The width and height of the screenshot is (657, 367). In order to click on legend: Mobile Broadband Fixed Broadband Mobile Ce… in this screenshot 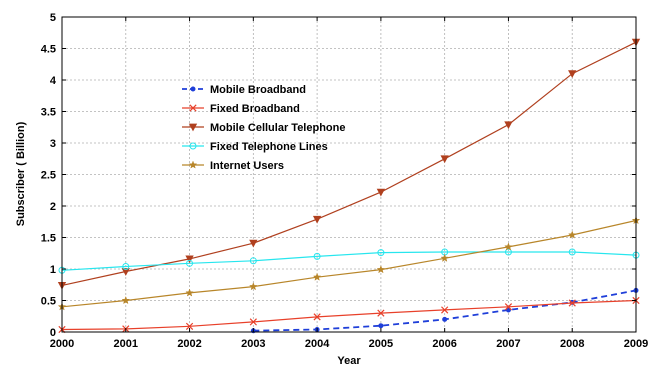, I will do `click(263, 128)`.